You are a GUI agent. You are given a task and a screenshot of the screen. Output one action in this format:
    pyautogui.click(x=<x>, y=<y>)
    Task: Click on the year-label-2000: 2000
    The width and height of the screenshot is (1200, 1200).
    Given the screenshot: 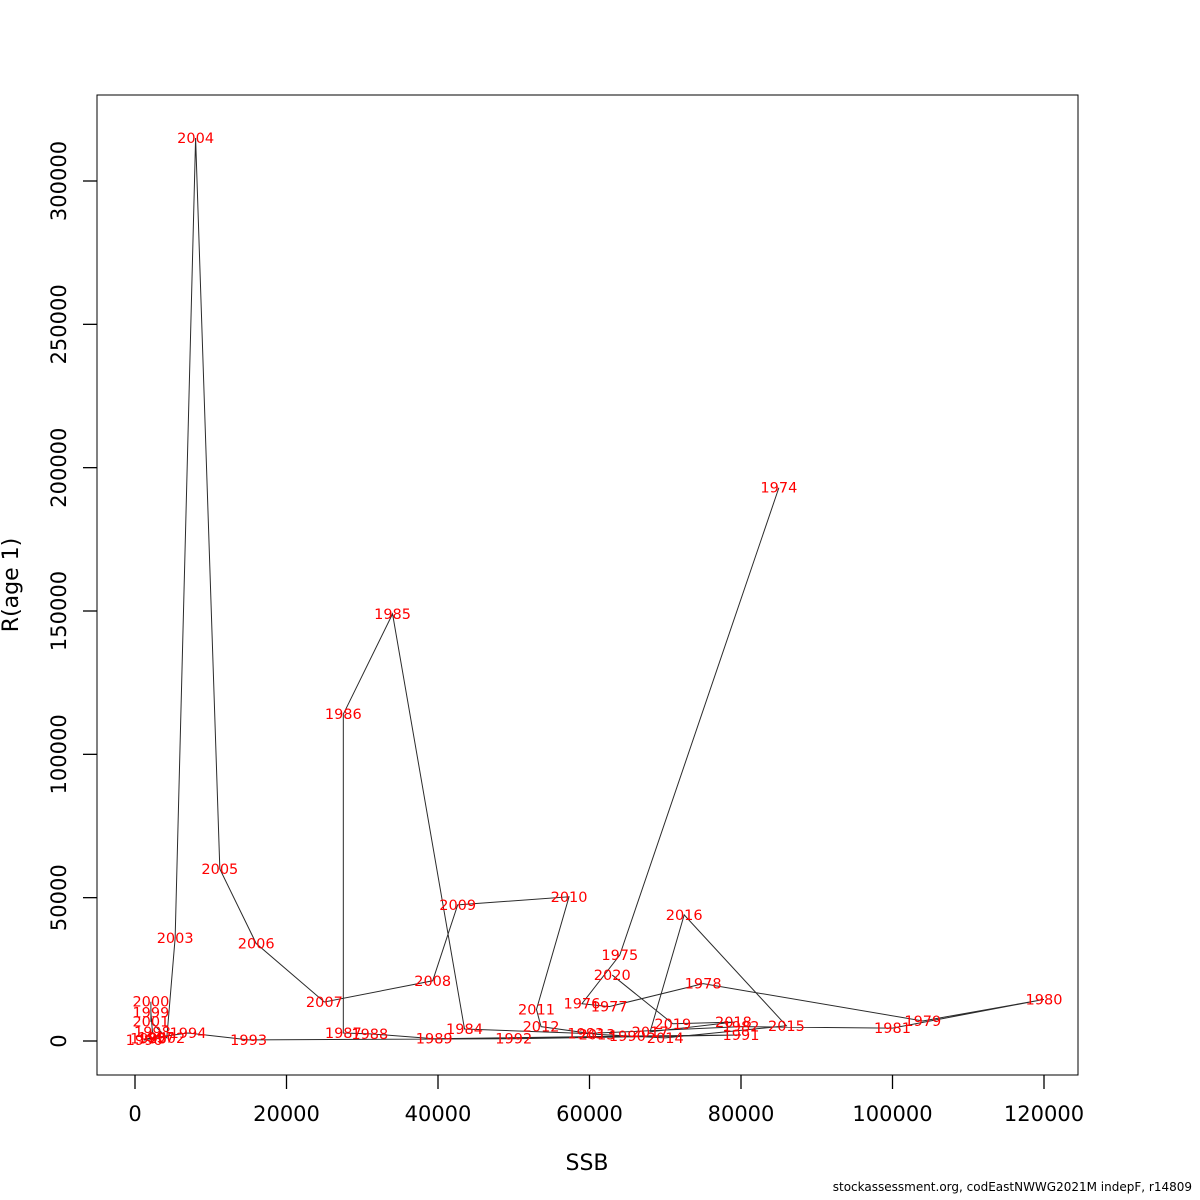 What is the action you would take?
    pyautogui.click(x=150, y=1003)
    